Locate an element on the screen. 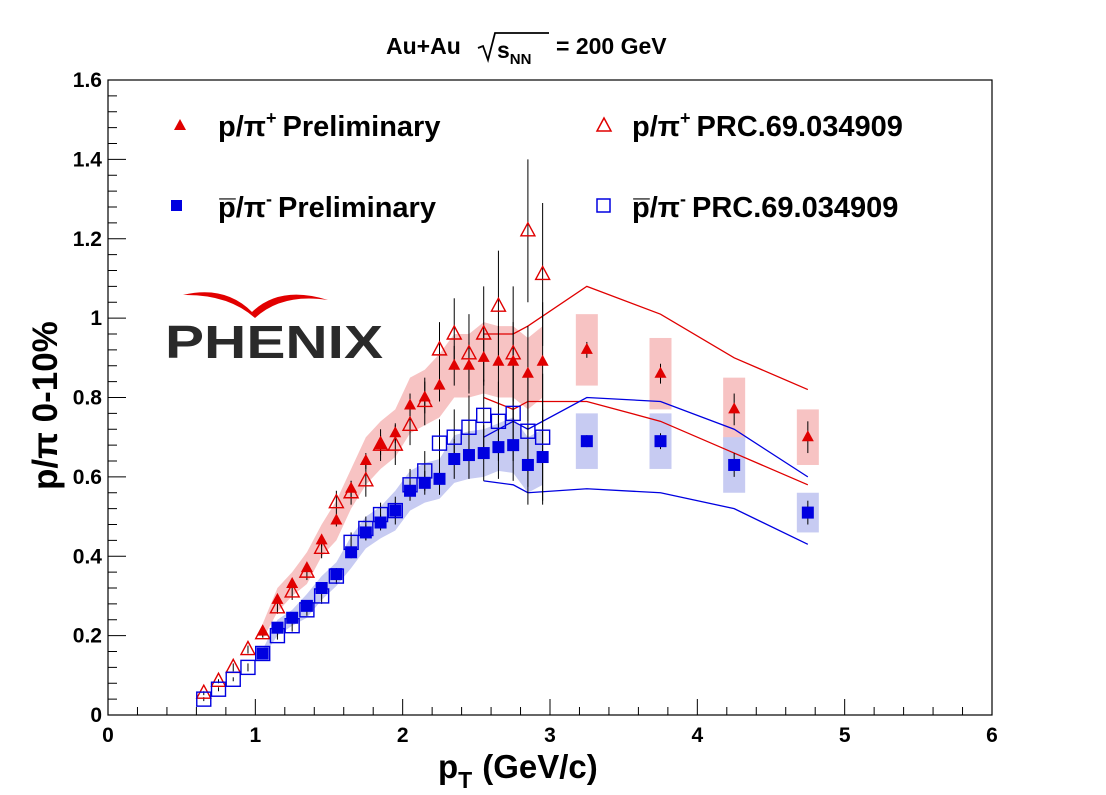  x-axis-label: pT (GeV/c) is located at coordinates (518, 770).